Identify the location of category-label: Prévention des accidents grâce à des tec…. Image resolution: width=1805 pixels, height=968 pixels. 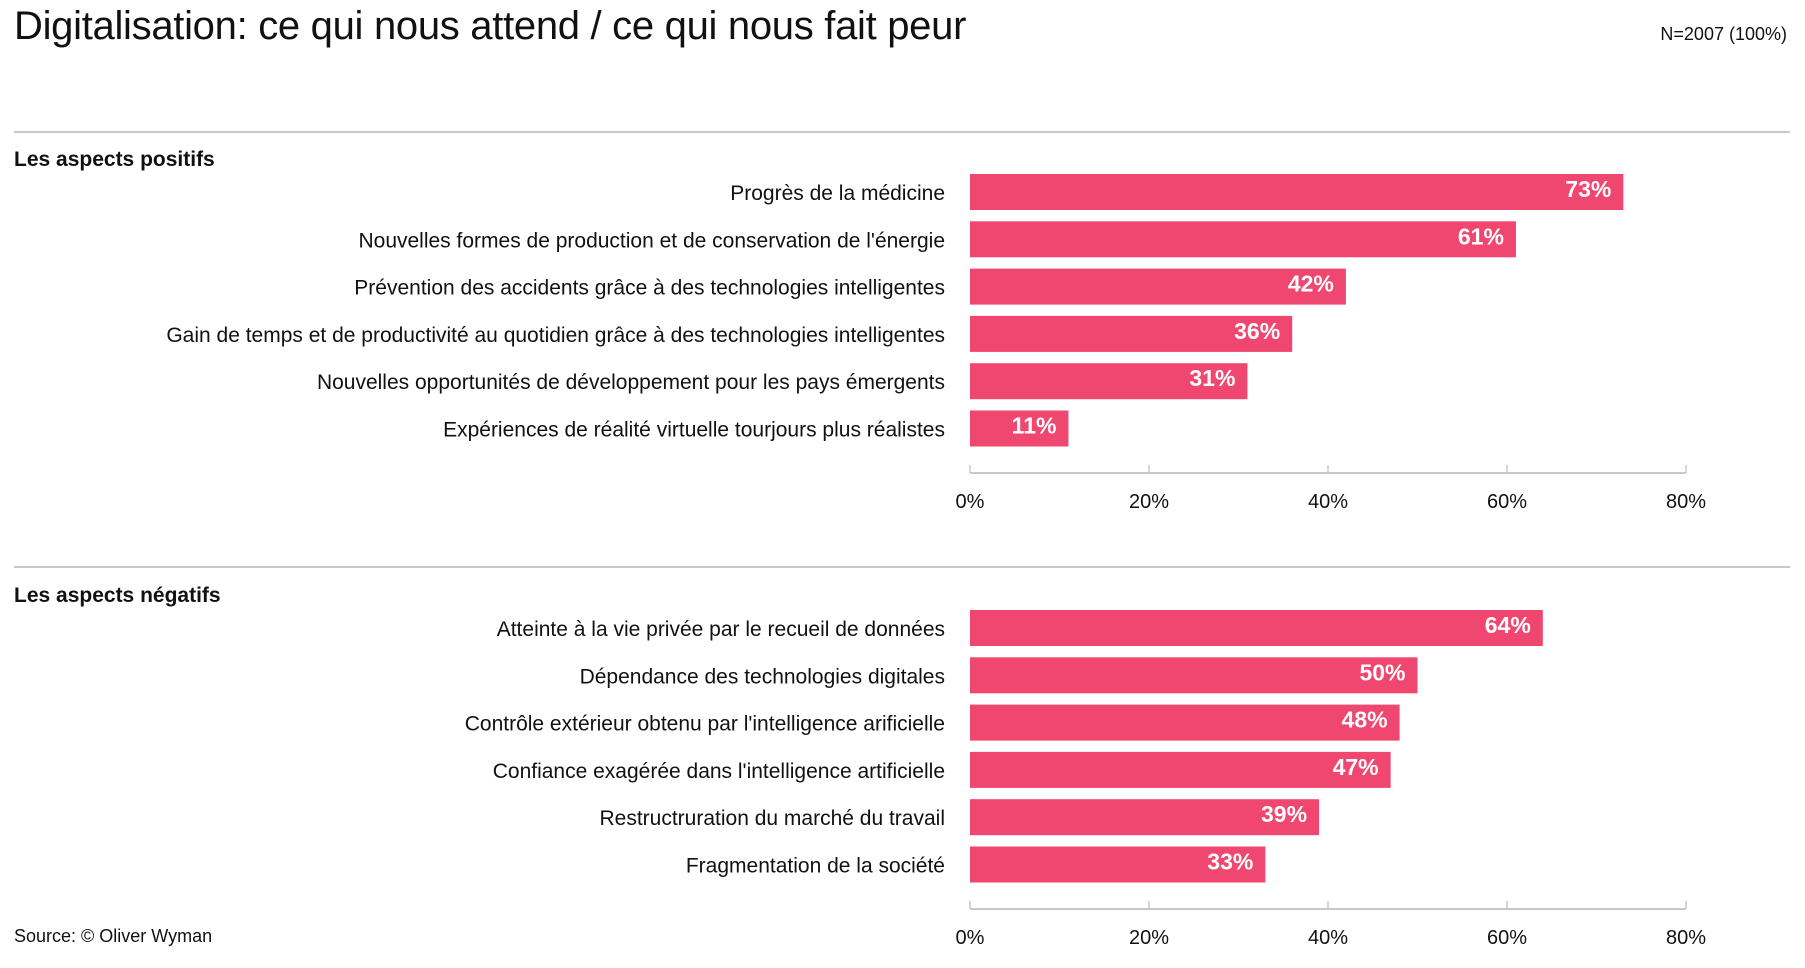
(649, 288).